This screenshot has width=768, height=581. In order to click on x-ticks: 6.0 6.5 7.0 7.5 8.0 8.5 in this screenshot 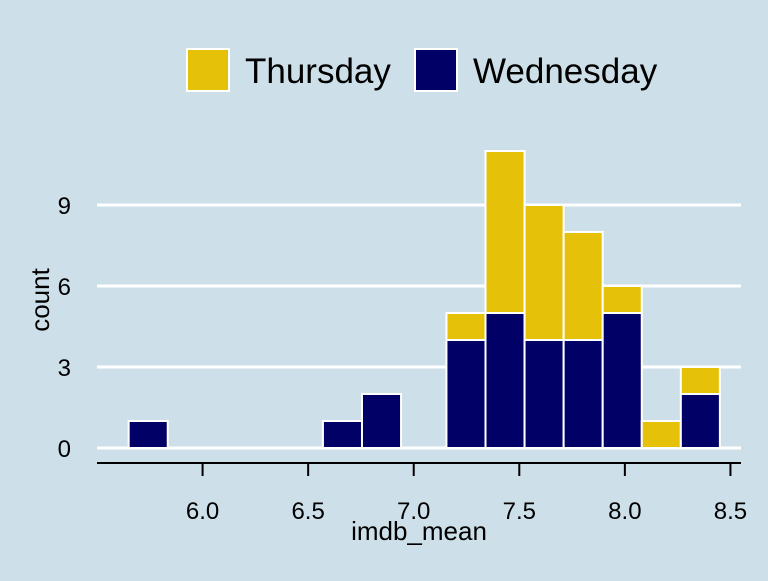, I will do `click(466, 494)`.